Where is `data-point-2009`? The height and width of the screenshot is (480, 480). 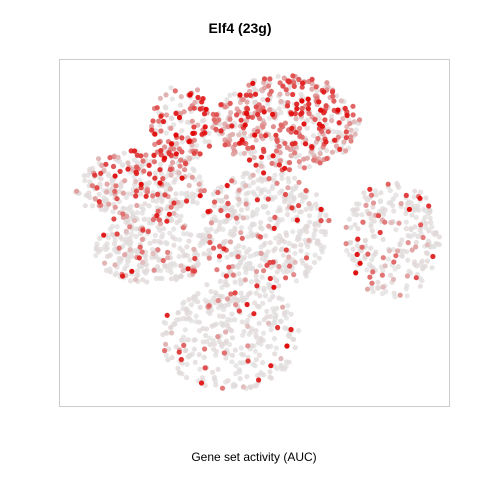 data-point-2009 is located at coordinates (421, 225).